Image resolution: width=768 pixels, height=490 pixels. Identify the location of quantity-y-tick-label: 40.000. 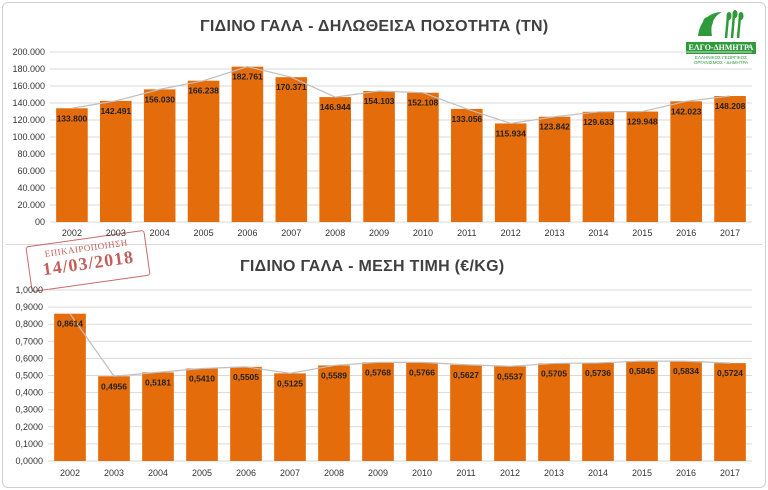
(31, 188).